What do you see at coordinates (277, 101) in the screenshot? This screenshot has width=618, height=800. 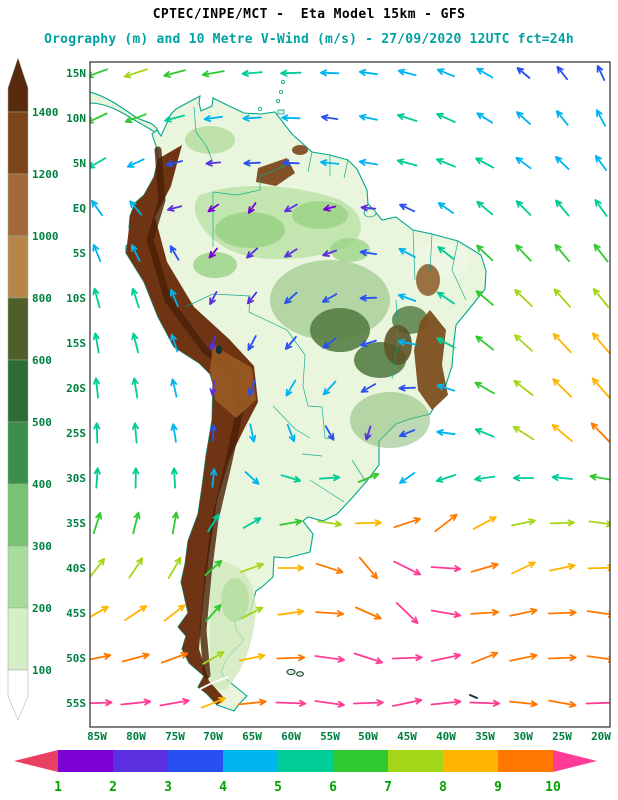 I see `antilles-island` at bounding box center [277, 101].